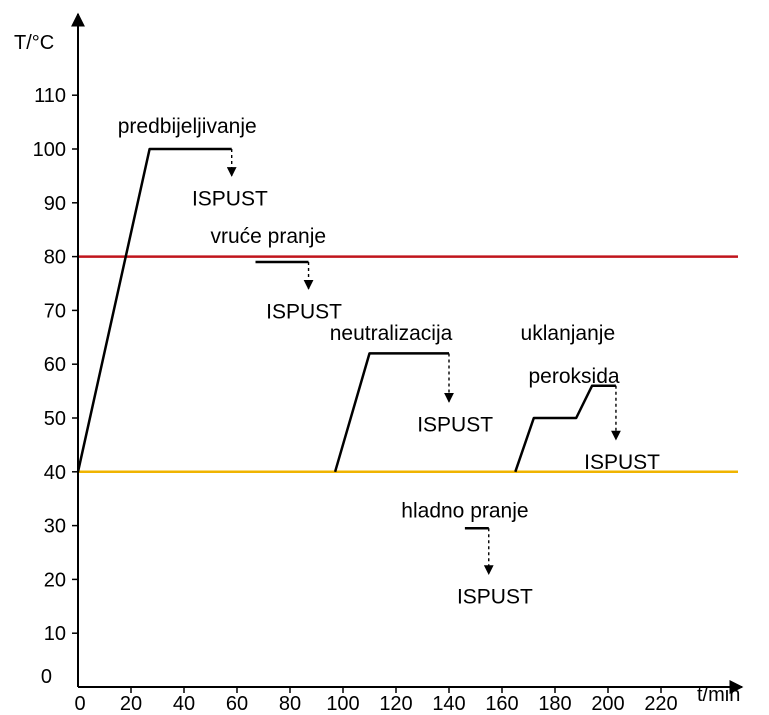 This screenshot has height=715, width=769. What do you see at coordinates (187, 126) in the screenshot?
I see `annotation-label: predbijeljivanje` at bounding box center [187, 126].